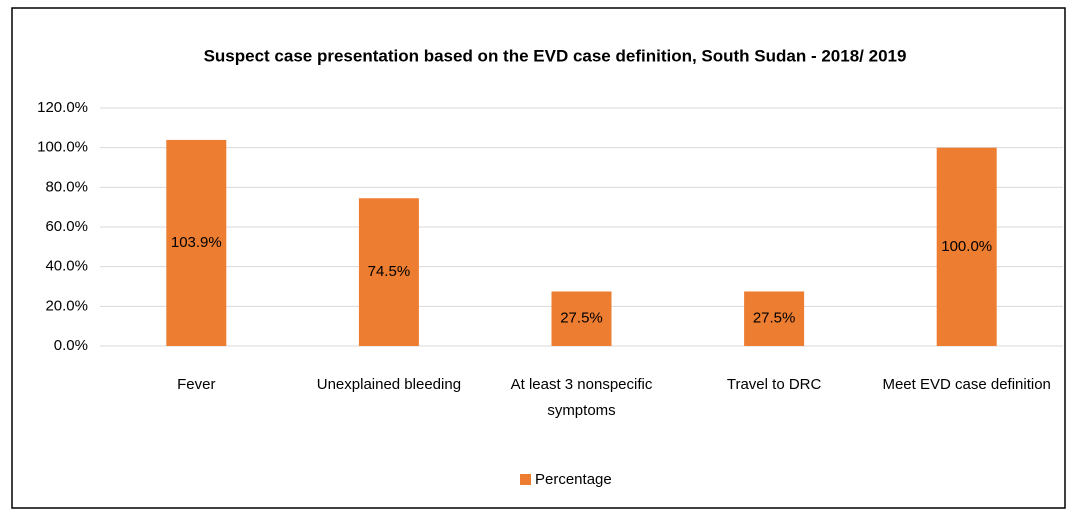 The image size is (1068, 512). Describe the element at coordinates (966, 384) in the screenshot. I see `x-tick-label: Meet EVD case definition` at that location.